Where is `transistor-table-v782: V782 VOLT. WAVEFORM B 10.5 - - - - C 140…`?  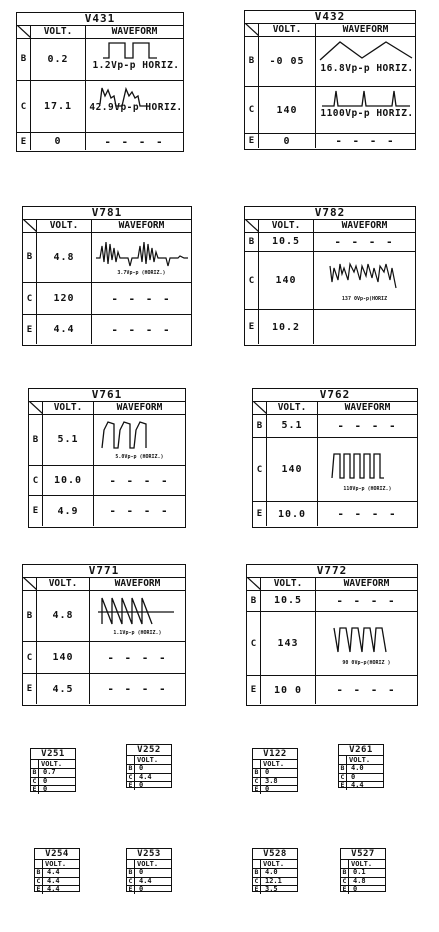
transistor-table-v782: V782 VOLT. WAVEFORM B 10.5 - - - - C 140… is located at coordinates (330, 276).